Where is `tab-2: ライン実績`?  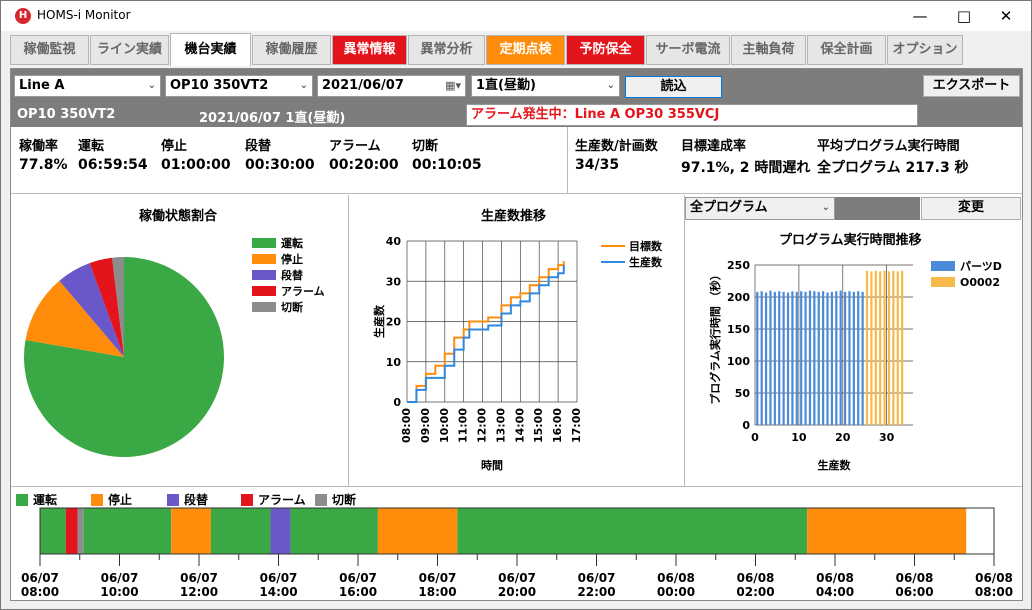 tab-2: ライン実績 is located at coordinates (129, 50).